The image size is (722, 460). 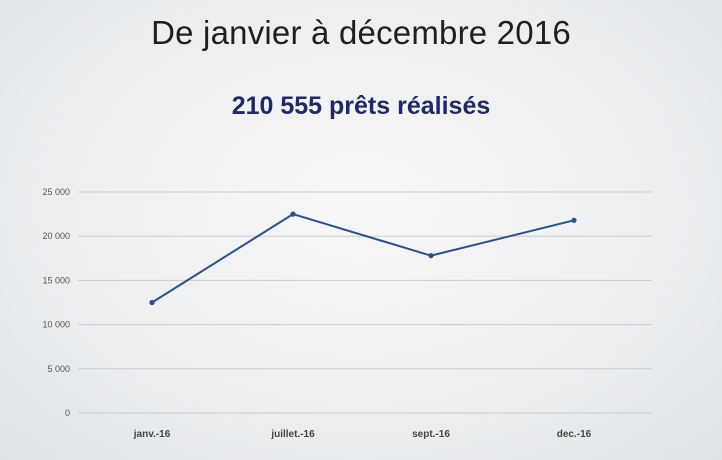 I want to click on x-tick-label: janv.-16, so click(x=152, y=434).